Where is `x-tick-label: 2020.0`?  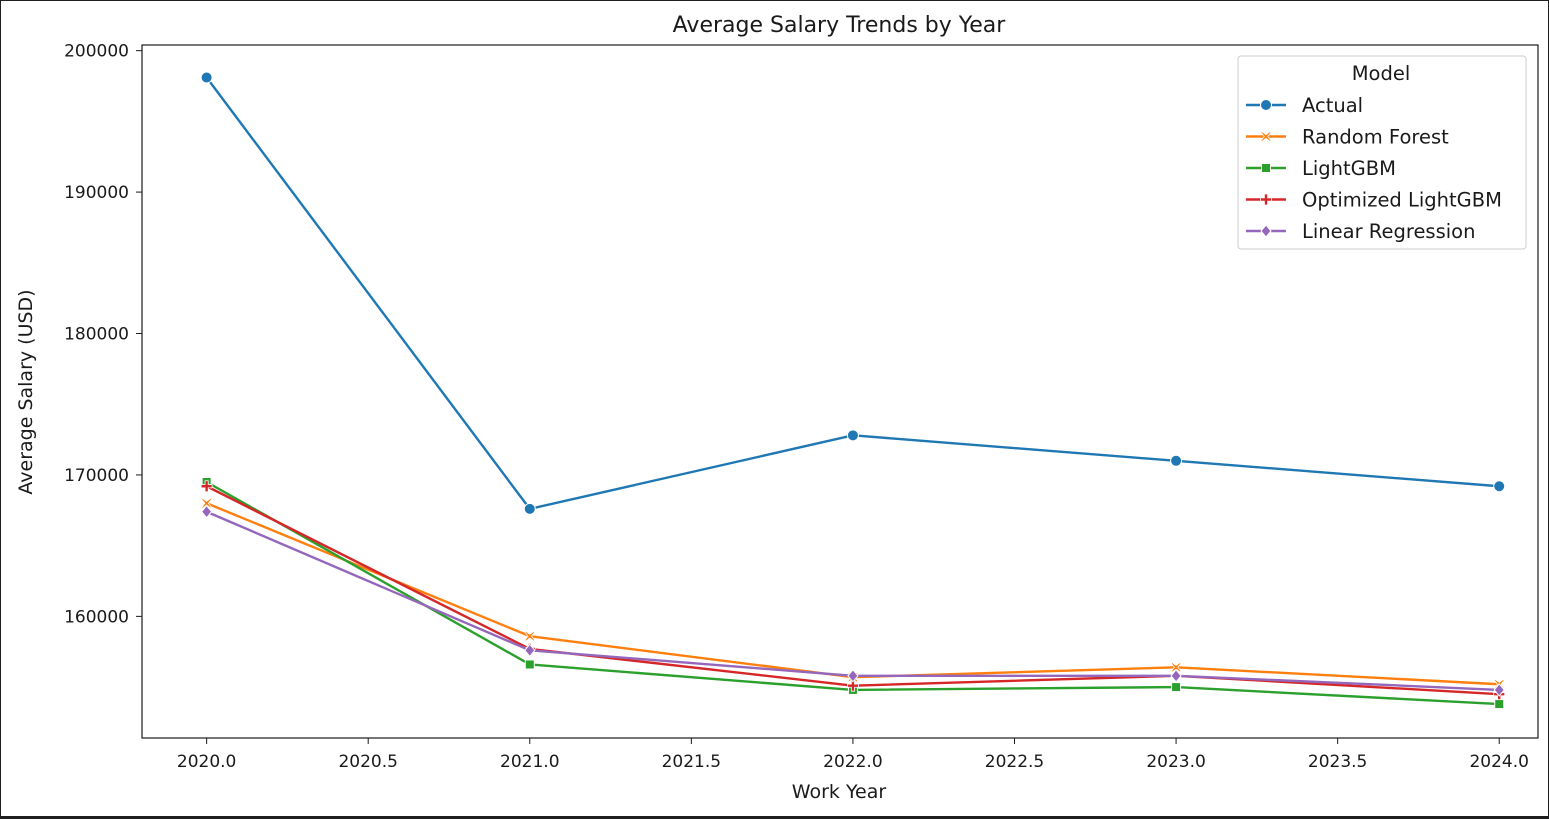 x-tick-label: 2020.0 is located at coordinates (206, 762).